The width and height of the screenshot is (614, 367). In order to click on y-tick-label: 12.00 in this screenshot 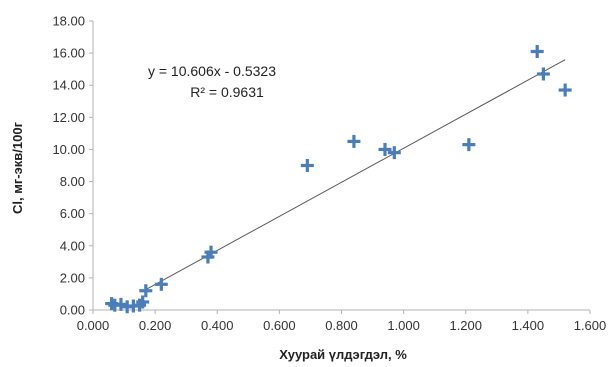, I will do `click(68, 117)`.